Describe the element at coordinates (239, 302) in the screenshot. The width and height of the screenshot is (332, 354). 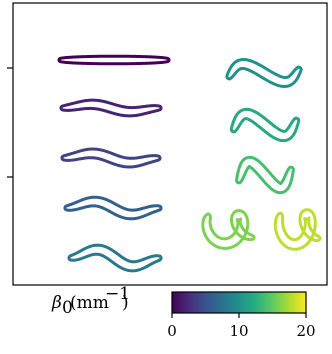
I see `colorbar-gradient` at that location.